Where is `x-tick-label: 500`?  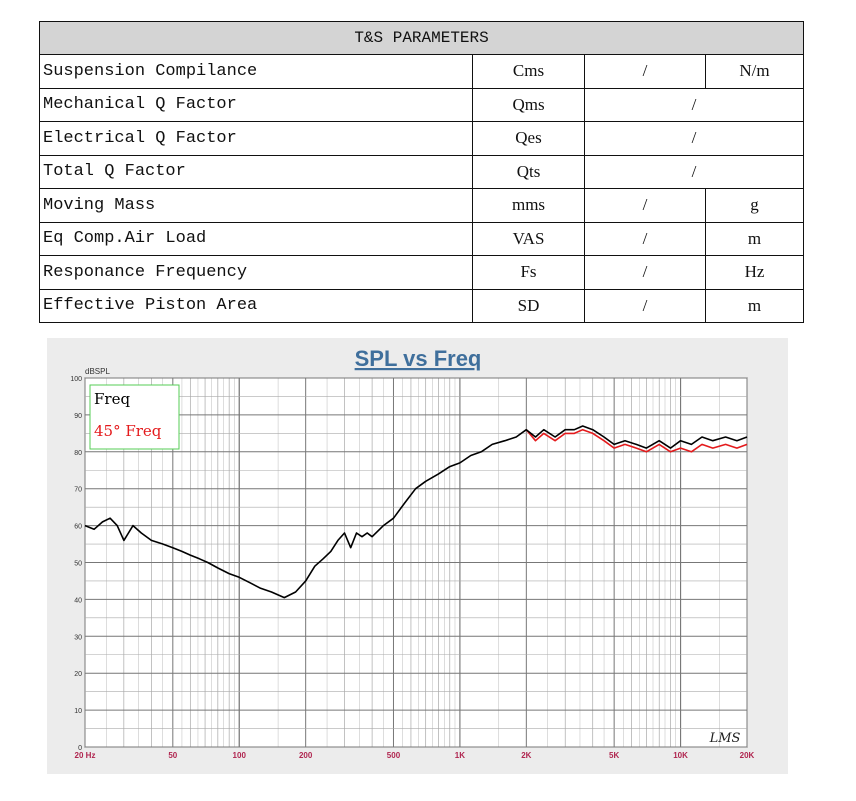 x-tick-label: 500 is located at coordinates (394, 755).